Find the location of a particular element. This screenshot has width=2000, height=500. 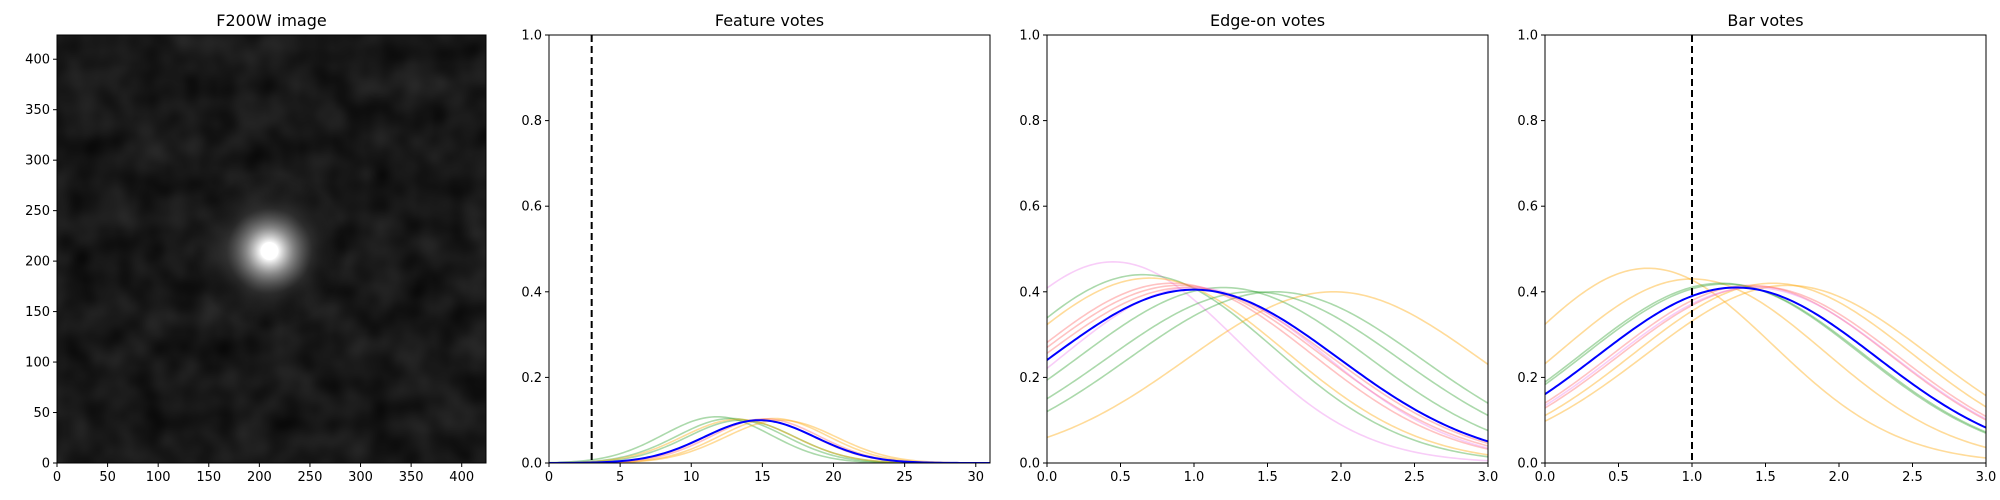

x-tick-label: 10 is located at coordinates (691, 477).